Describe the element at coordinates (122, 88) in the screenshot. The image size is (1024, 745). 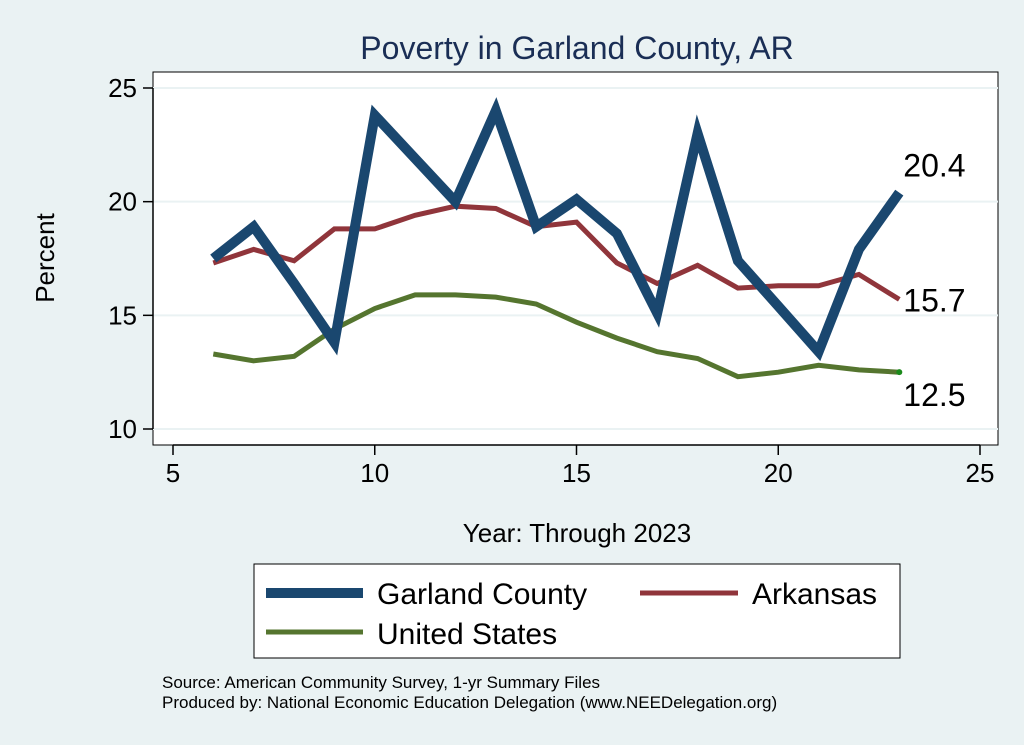
I see `y-tick-label-25: 25` at that location.